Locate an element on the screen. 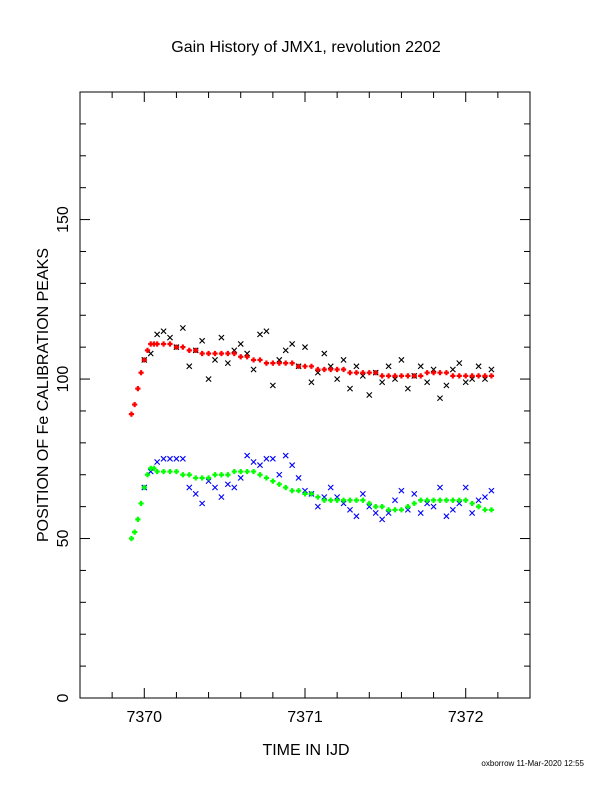 The image size is (612, 792). y-tick-label: 50 is located at coordinates (63, 539).